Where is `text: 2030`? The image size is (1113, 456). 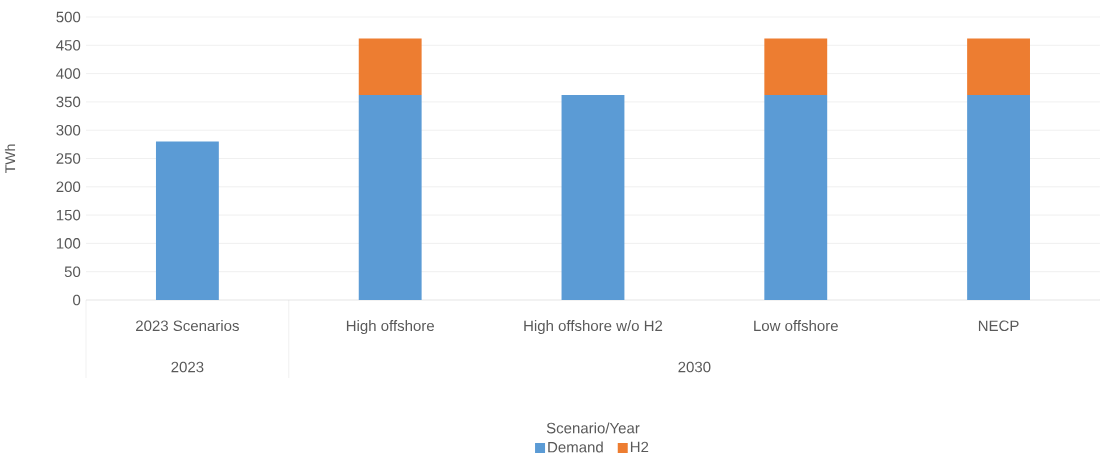 text: 2030 is located at coordinates (694, 367).